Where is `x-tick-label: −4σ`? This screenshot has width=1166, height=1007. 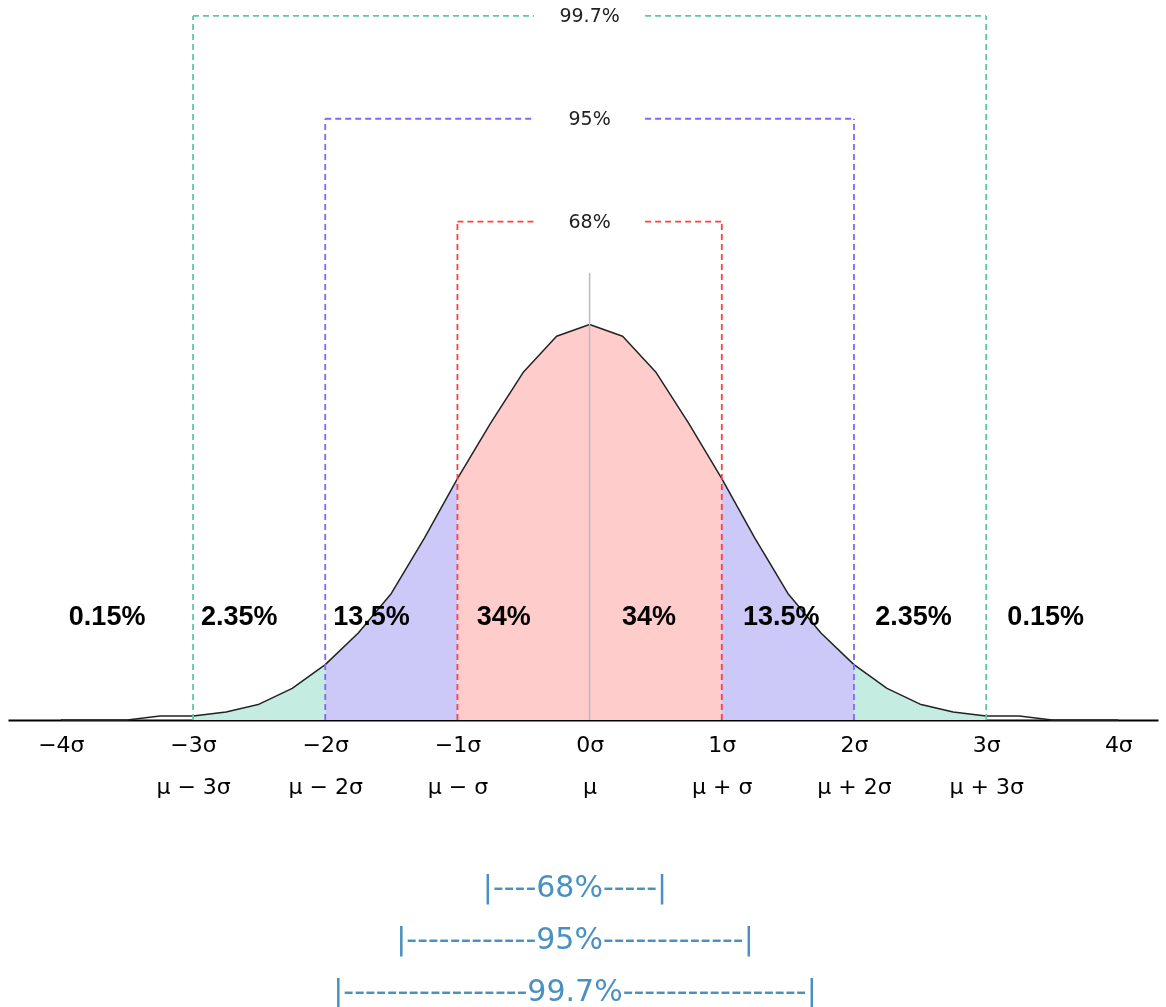
x-tick-label: −4σ is located at coordinates (61, 744).